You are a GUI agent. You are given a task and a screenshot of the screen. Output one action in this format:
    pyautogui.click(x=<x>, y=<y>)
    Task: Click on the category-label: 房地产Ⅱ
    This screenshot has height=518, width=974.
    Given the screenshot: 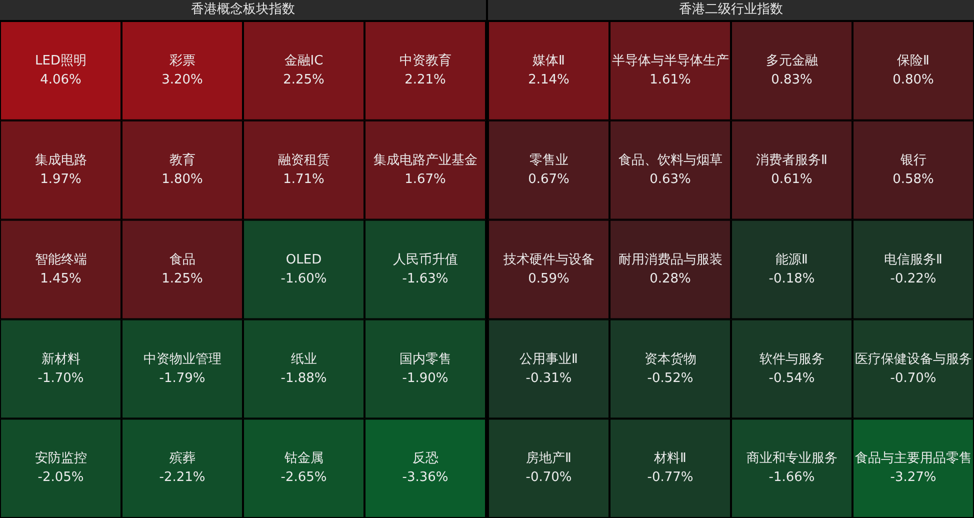 What is the action you would take?
    pyautogui.click(x=549, y=458)
    